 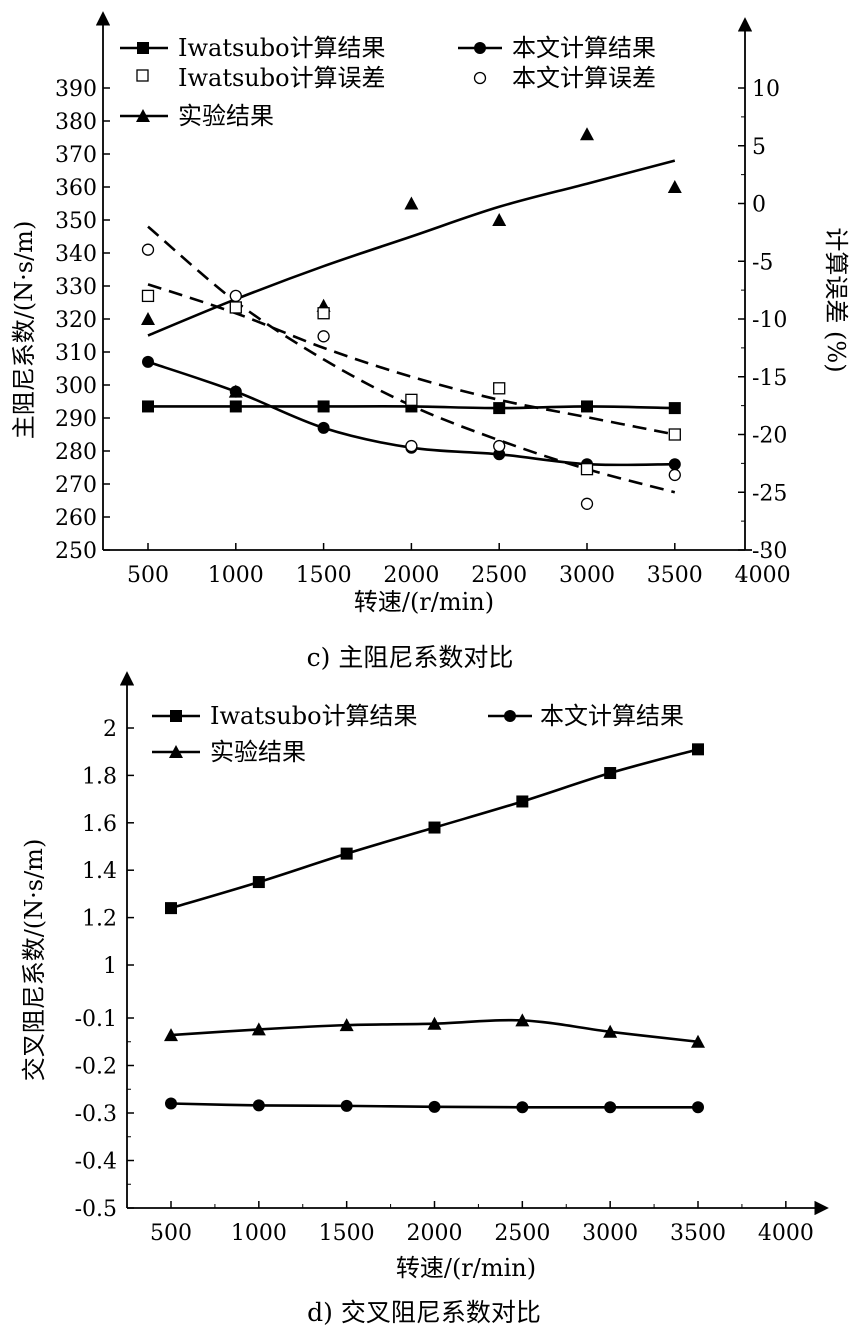 What do you see at coordinates (99, 824) in the screenshot?
I see `y-tick-label: 1.6` at bounding box center [99, 824].